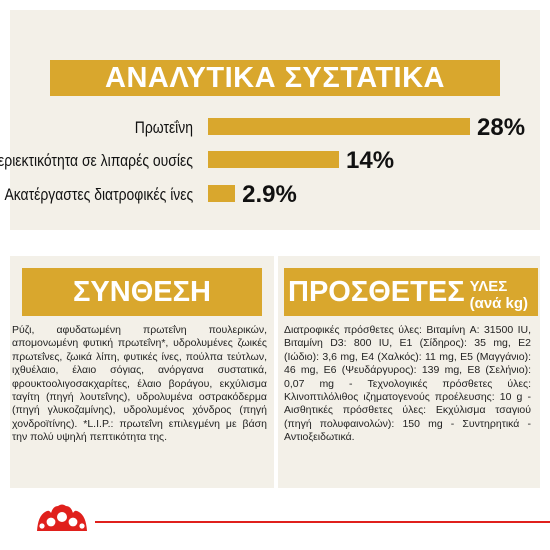 The height and width of the screenshot is (550, 550). I want to click on analysis-label-fat: Περιεκτικότητα σε λιπαρές ουσίες, so click(96, 160).